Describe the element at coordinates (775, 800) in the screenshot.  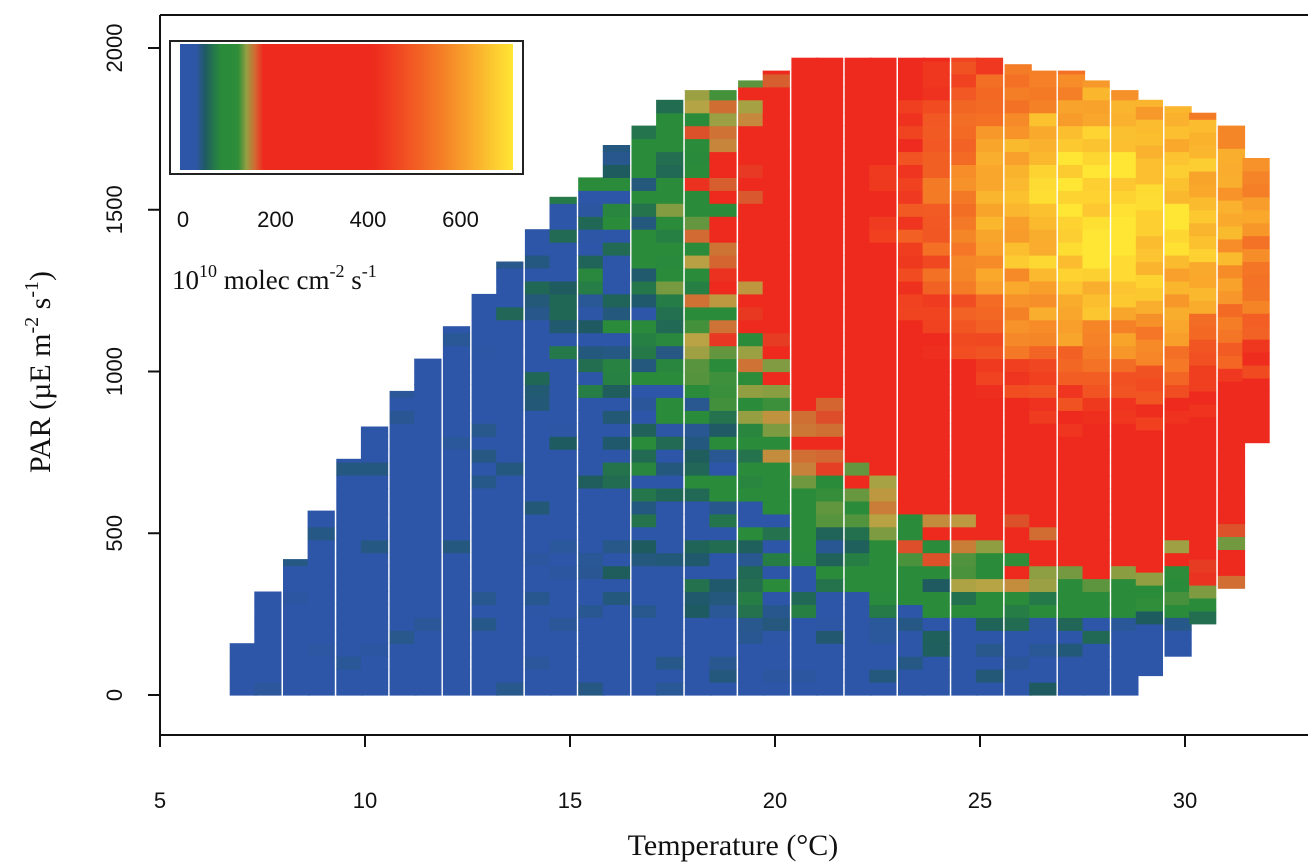
I see `x-tick-label: 20` at that location.